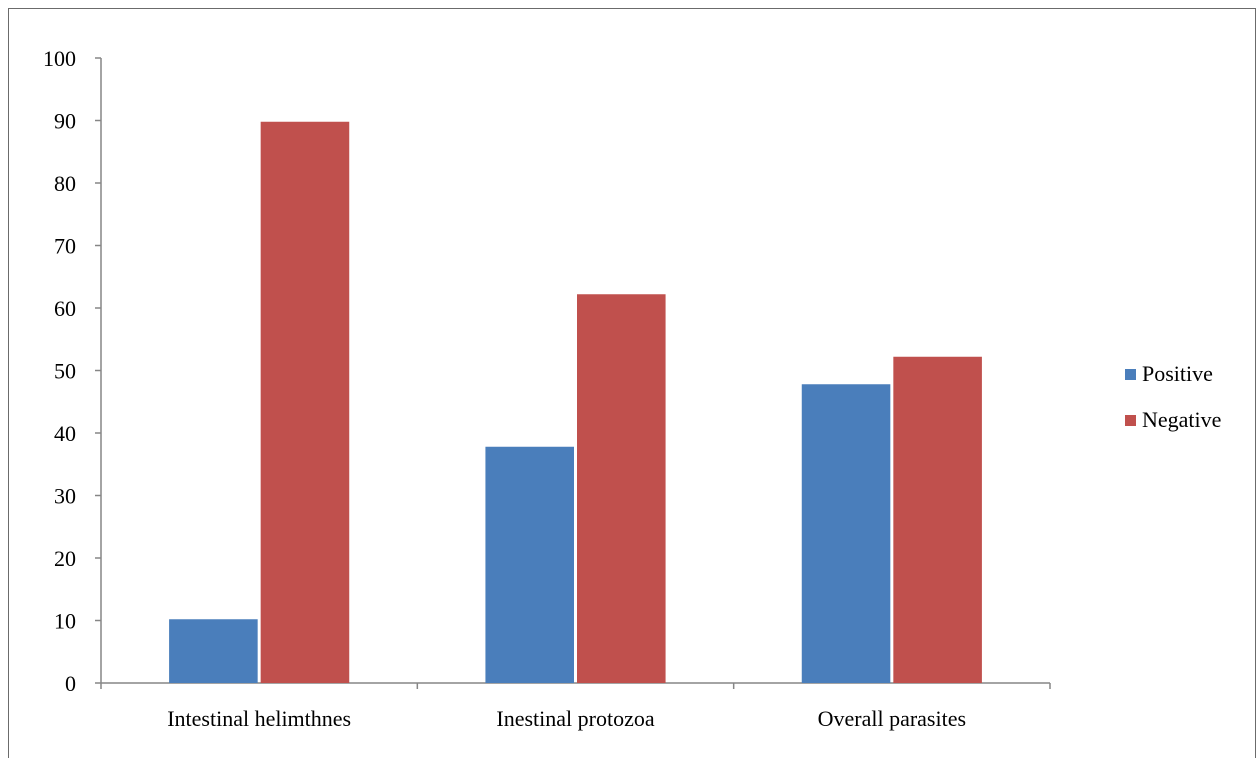  What do you see at coordinates (892, 718) in the screenshot?
I see `x-category-label: Overall parasites` at bounding box center [892, 718].